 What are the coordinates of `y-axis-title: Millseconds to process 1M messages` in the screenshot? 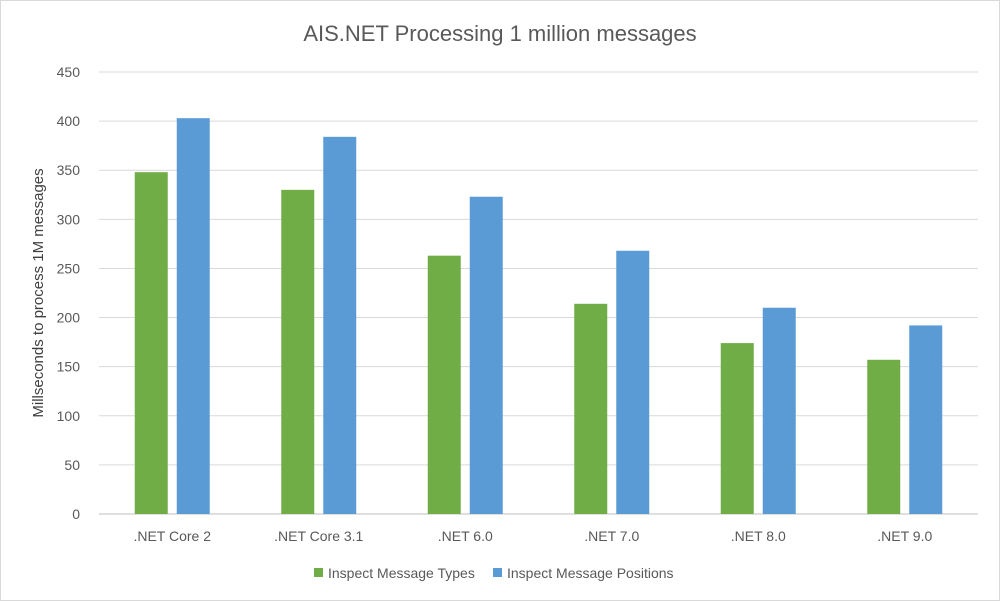 It's located at (38, 292).